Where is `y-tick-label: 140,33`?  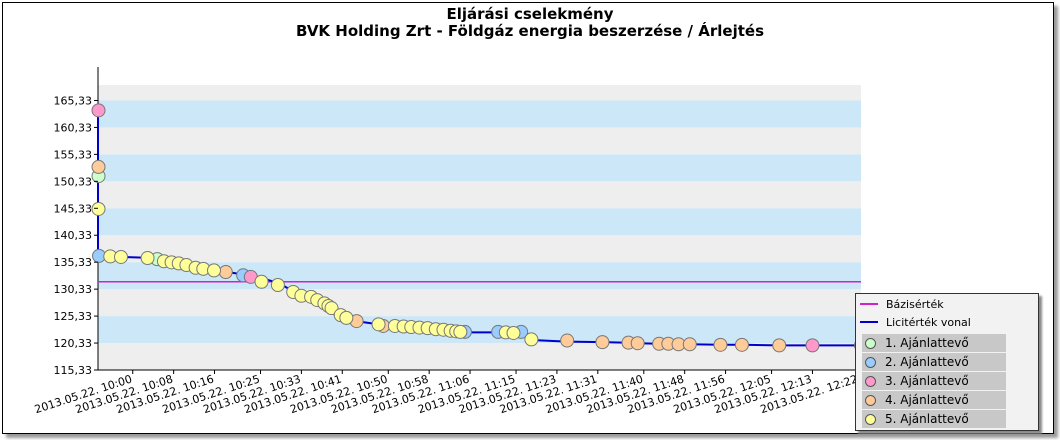 y-tick-label: 140,33 is located at coordinates (73, 235).